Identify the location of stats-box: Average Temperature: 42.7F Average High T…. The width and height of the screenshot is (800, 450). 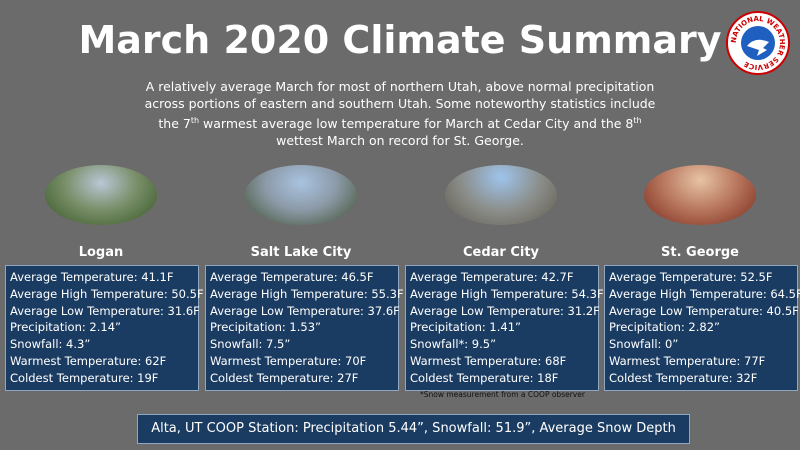
(504, 328).